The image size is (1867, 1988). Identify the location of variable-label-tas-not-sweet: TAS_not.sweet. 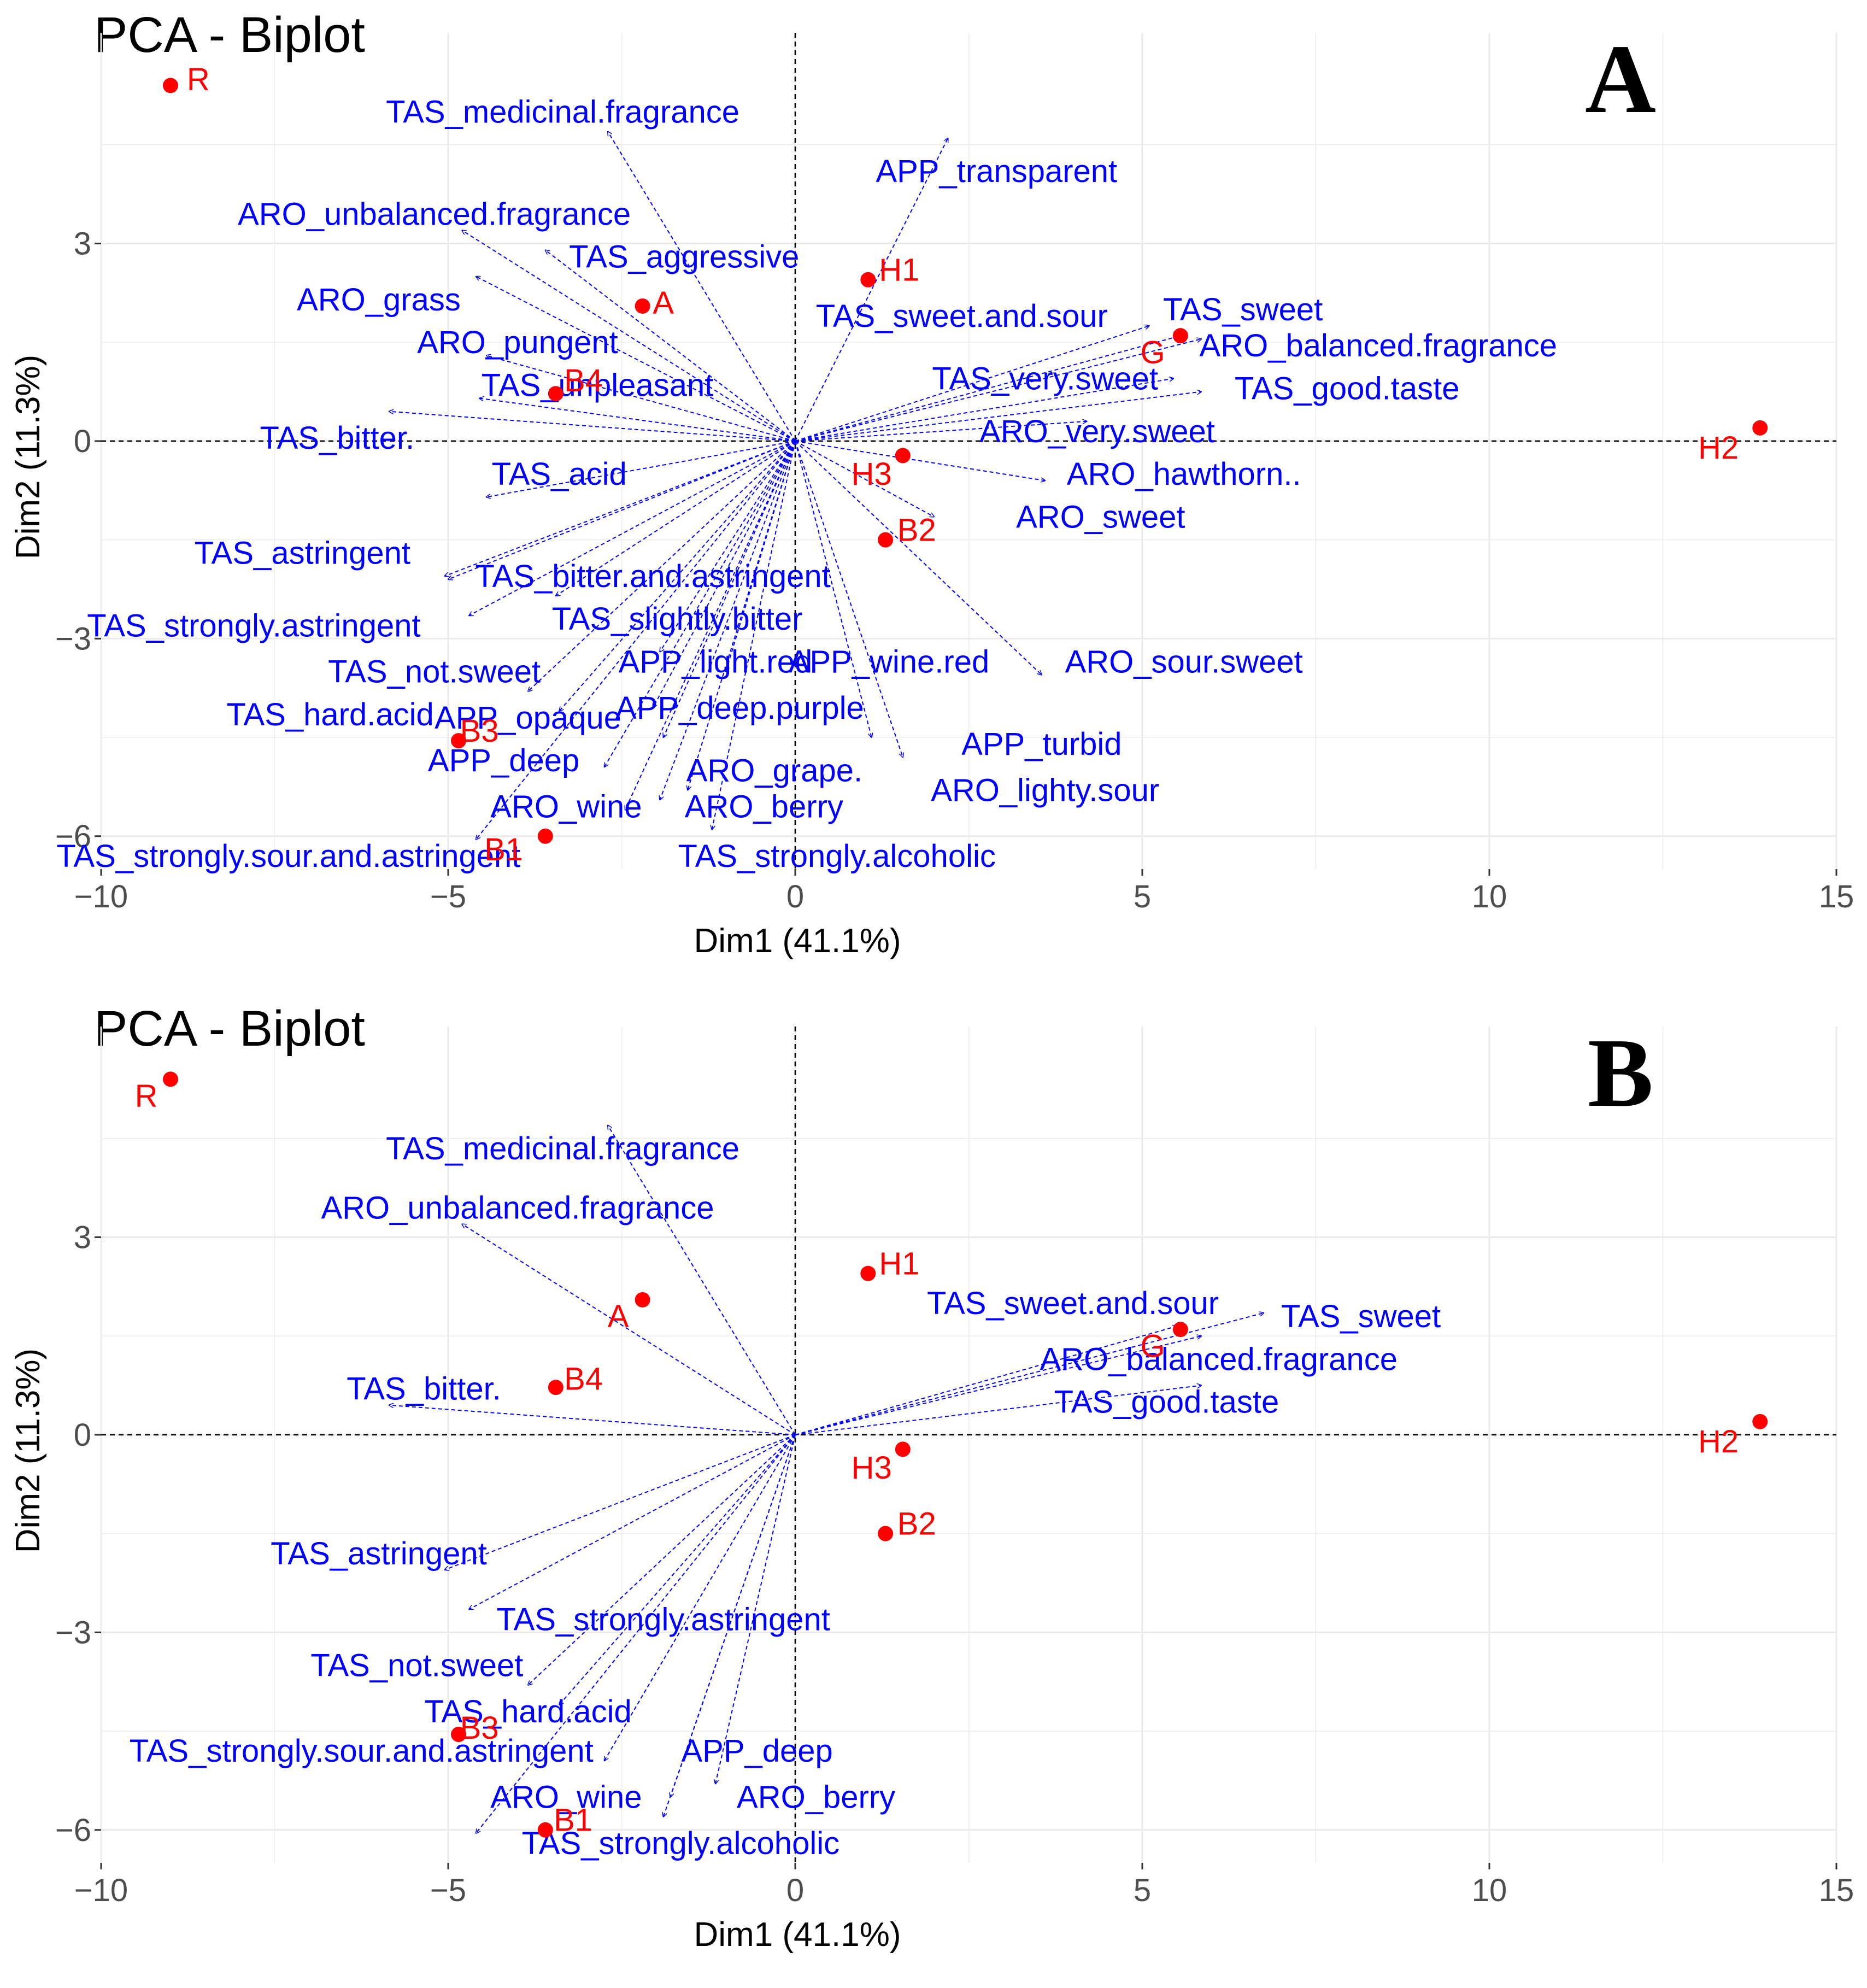
(434, 672).